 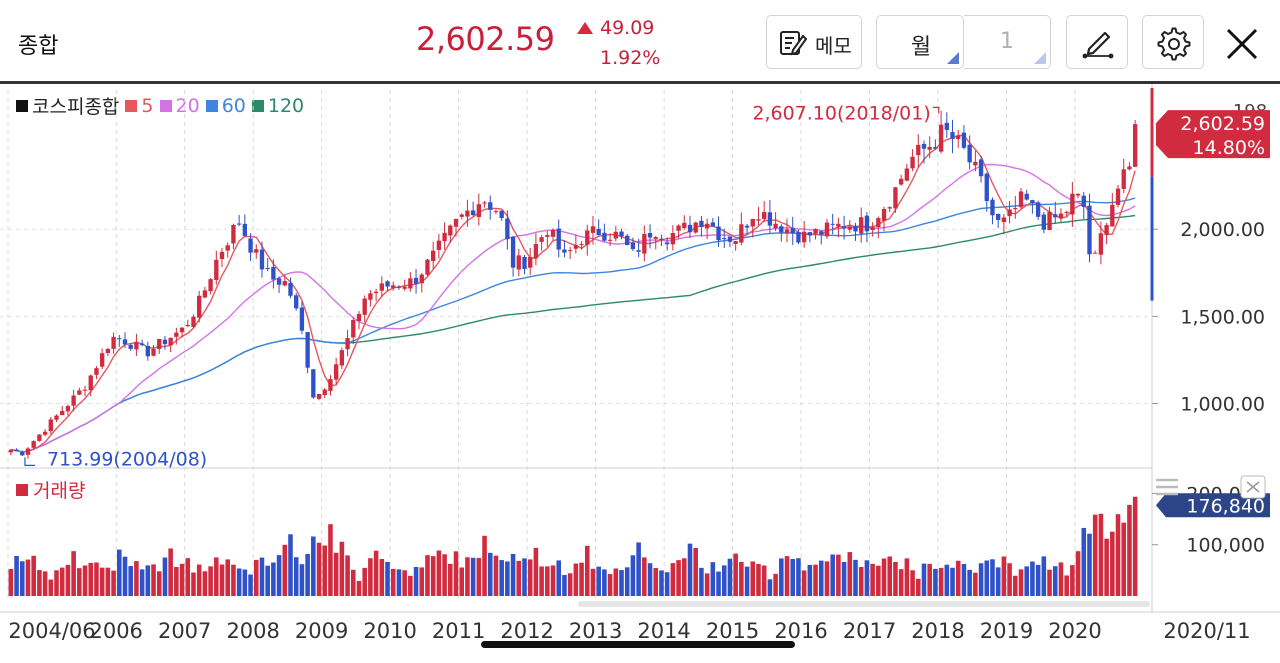 I want to click on close-icon, so click(x=1242, y=44).